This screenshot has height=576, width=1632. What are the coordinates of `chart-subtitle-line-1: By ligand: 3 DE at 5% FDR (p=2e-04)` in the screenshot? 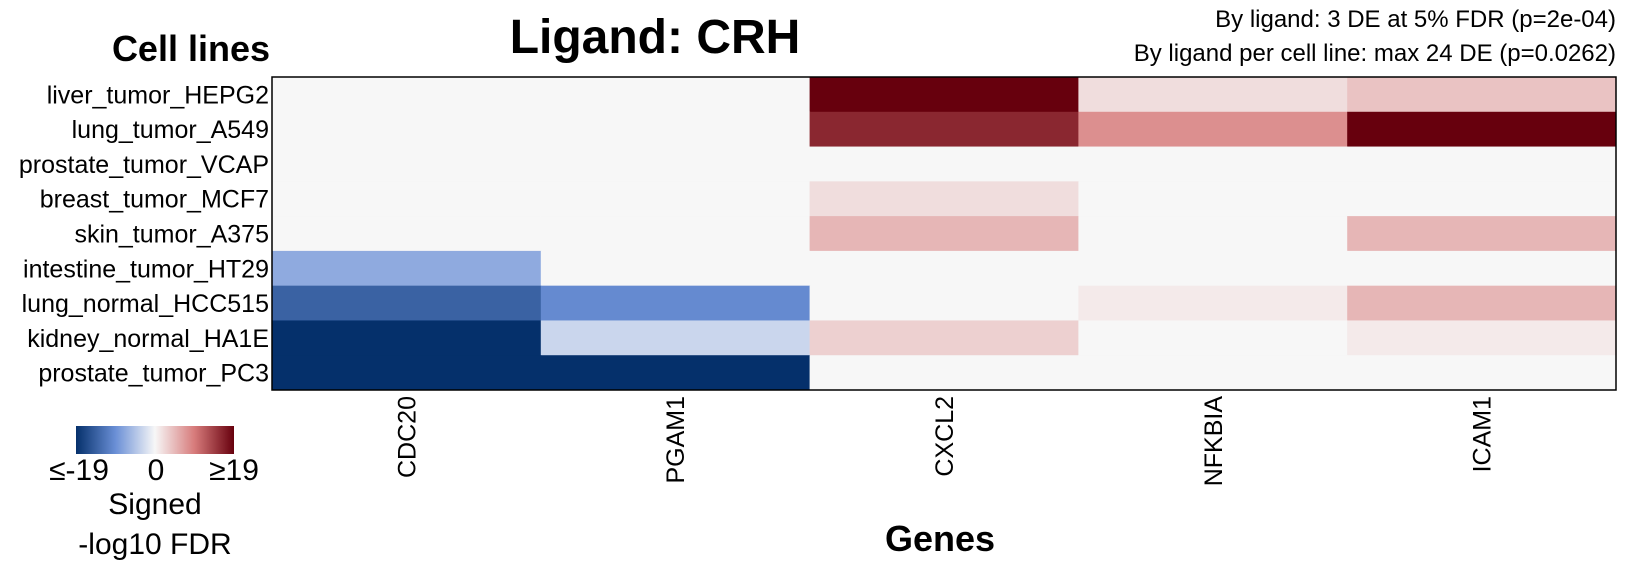 It's located at (1415, 19).